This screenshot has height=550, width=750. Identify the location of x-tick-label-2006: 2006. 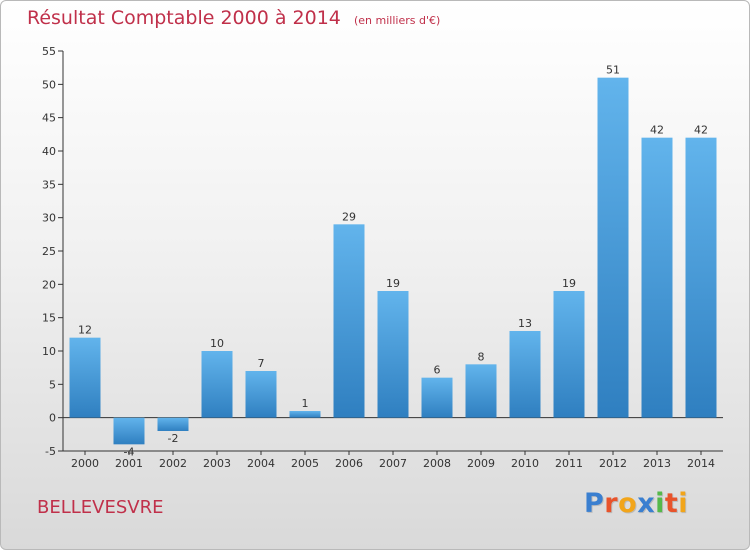
(349, 463).